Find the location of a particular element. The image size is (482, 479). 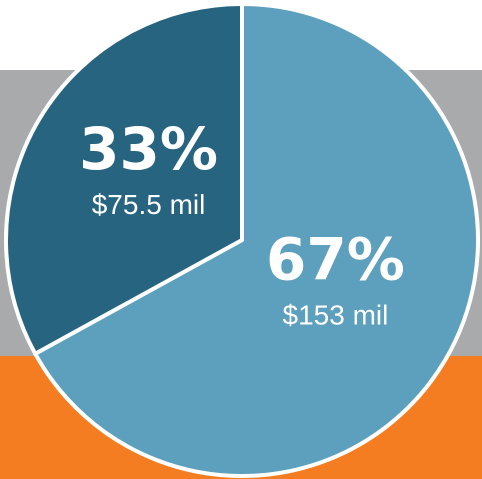

amount-label: $75.5 mil is located at coordinates (149, 204).